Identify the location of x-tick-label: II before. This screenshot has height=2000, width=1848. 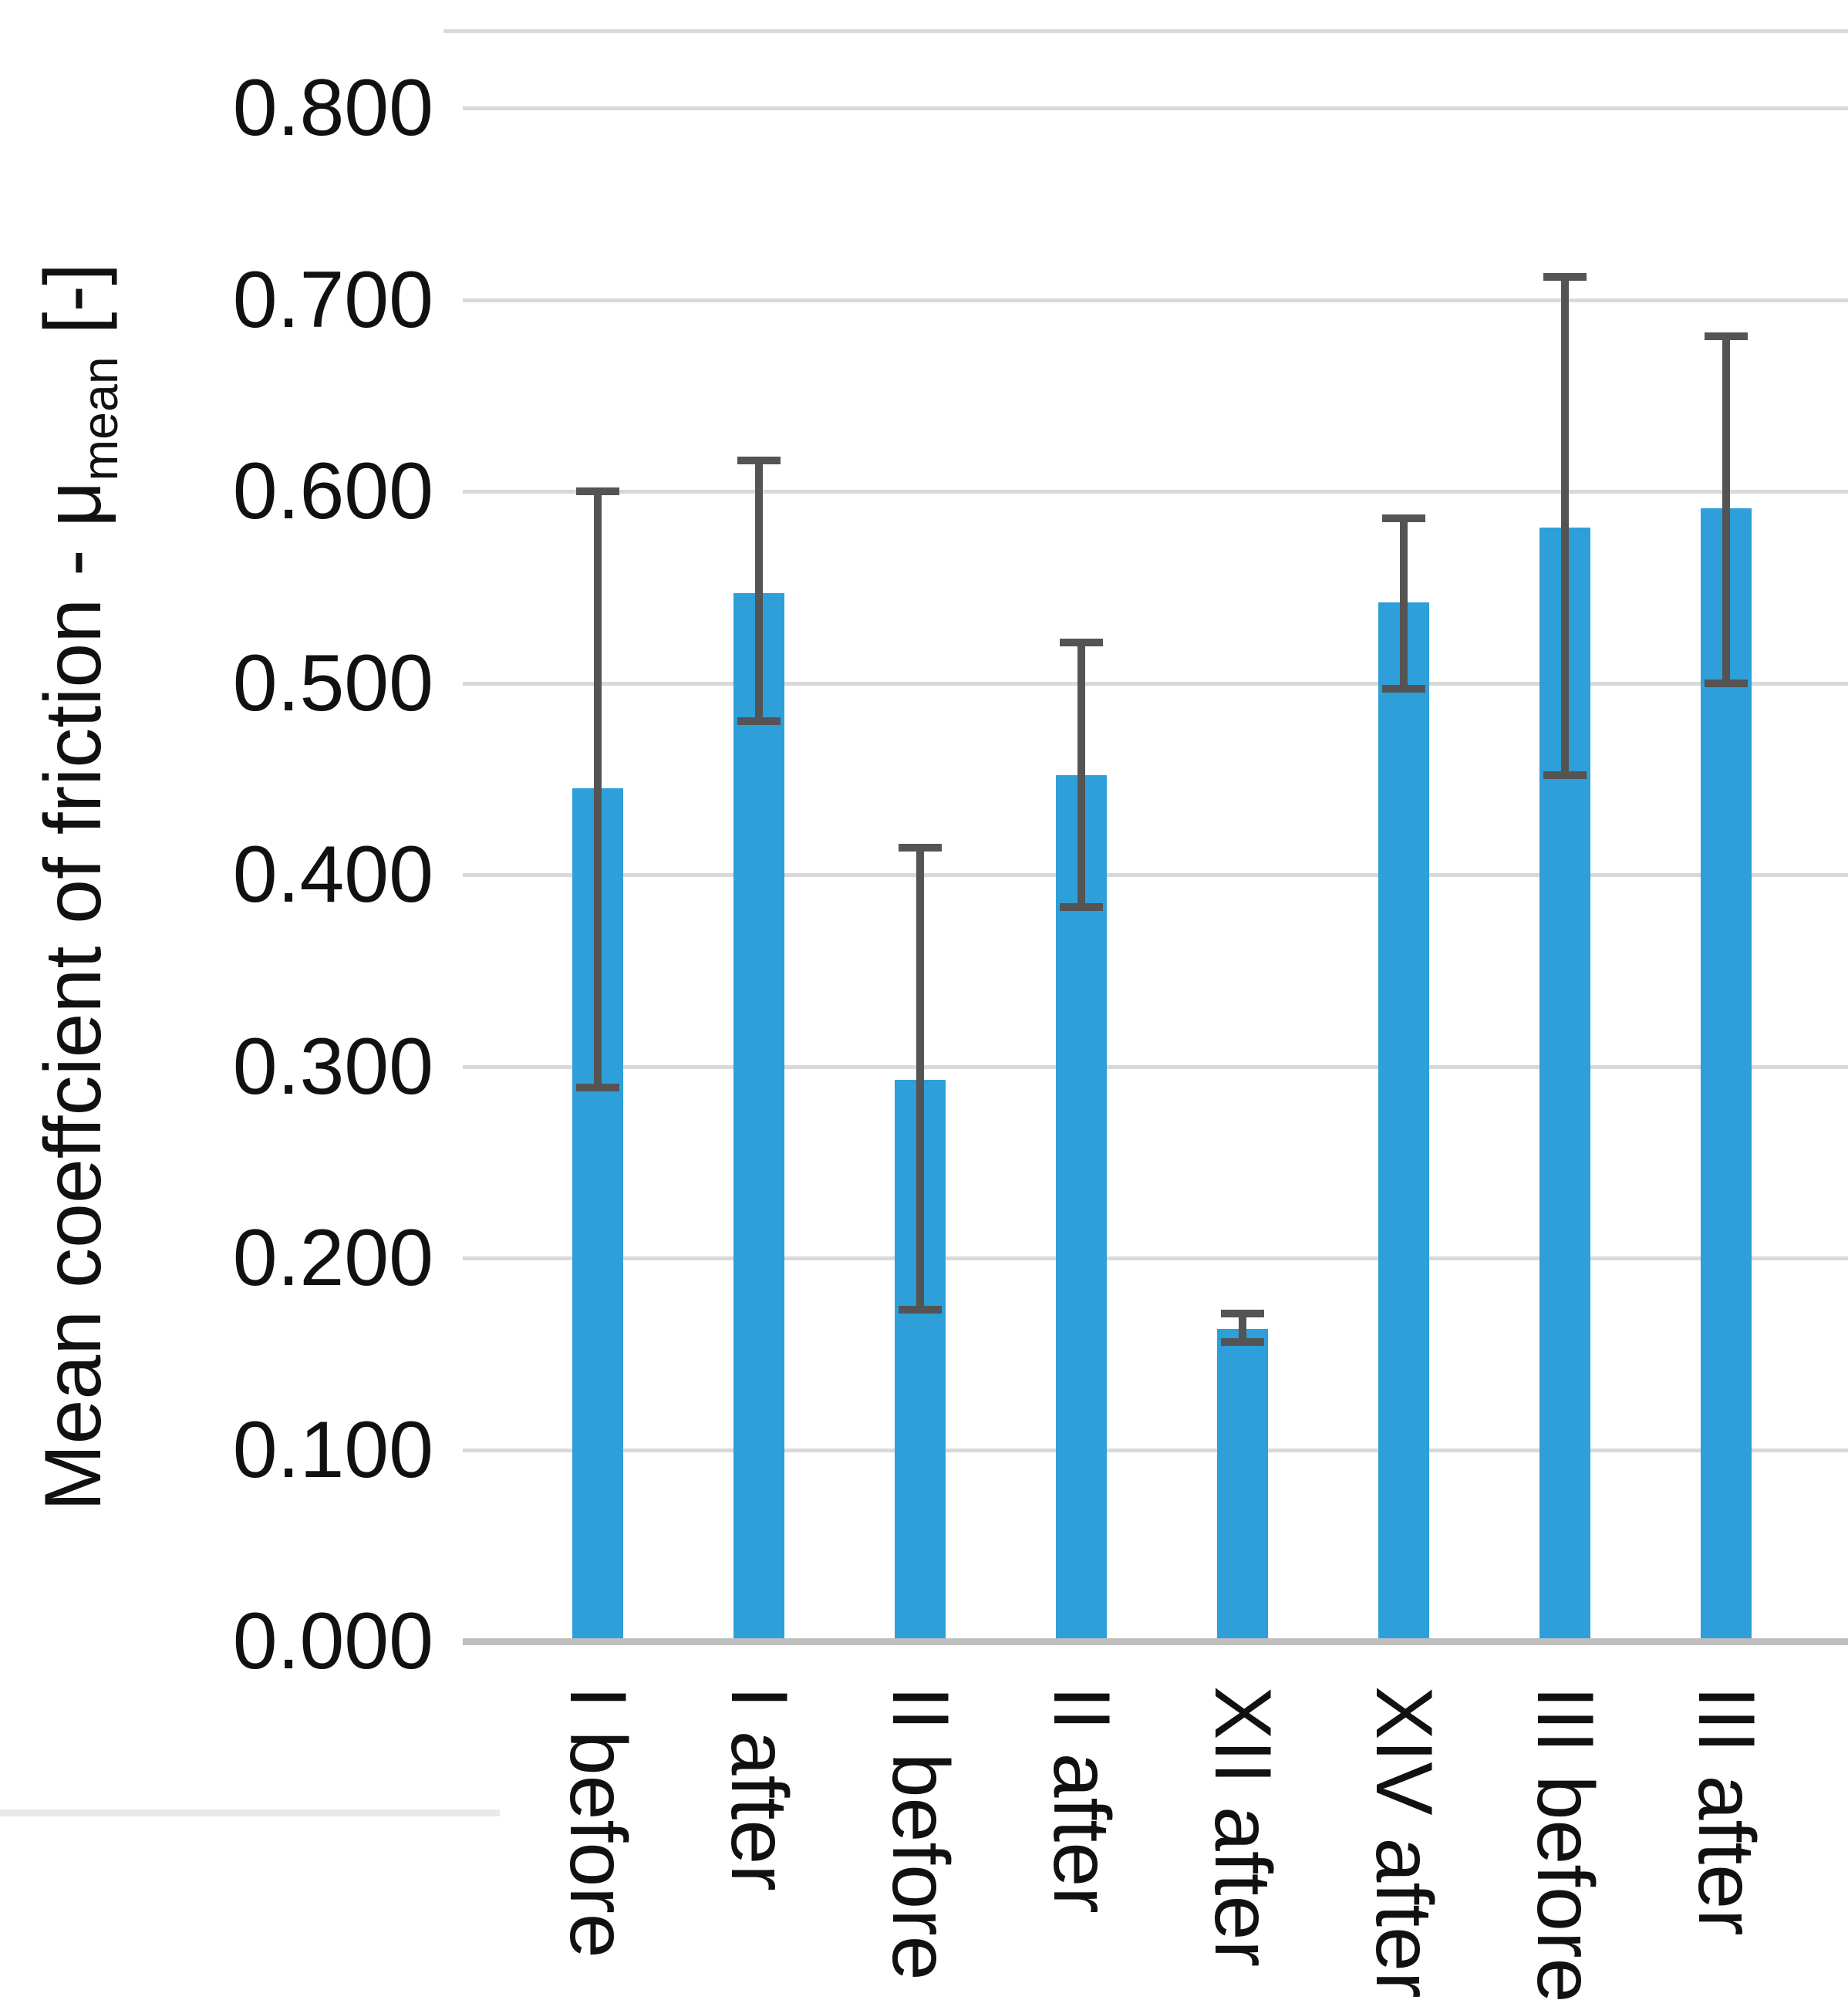
(920, 1833).